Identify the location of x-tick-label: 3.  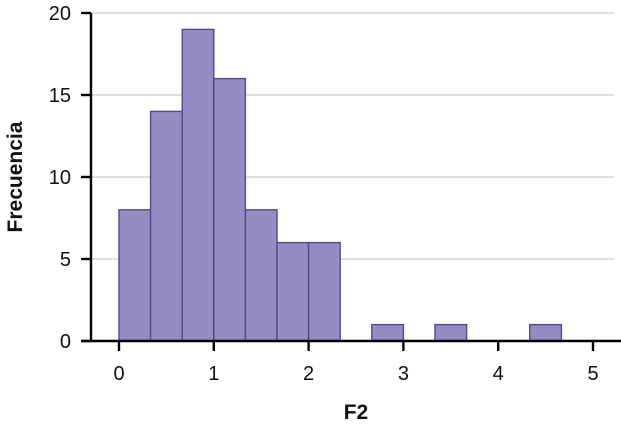
(403, 374).